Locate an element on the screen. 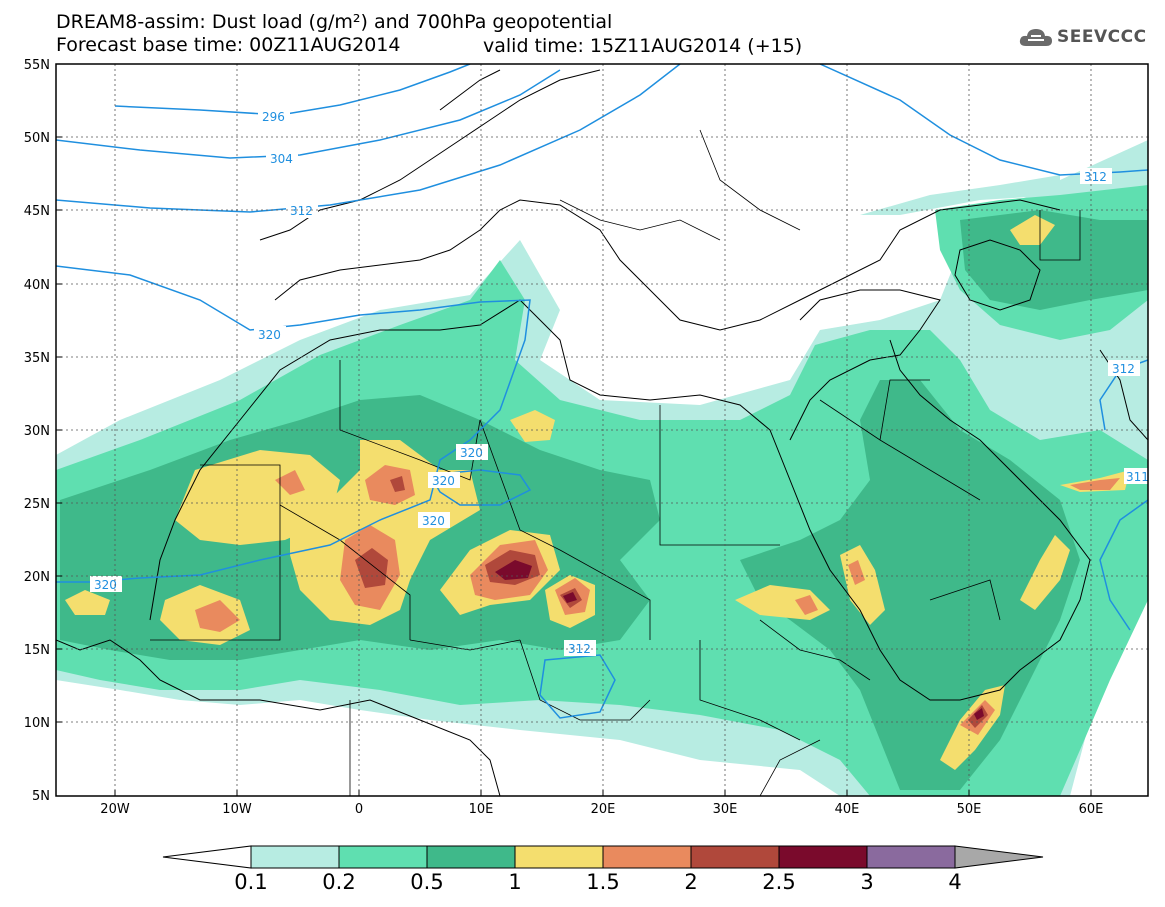 Image resolution: width=1165 pixels, height=907 pixels. legend-label: 0.2 is located at coordinates (339, 882).